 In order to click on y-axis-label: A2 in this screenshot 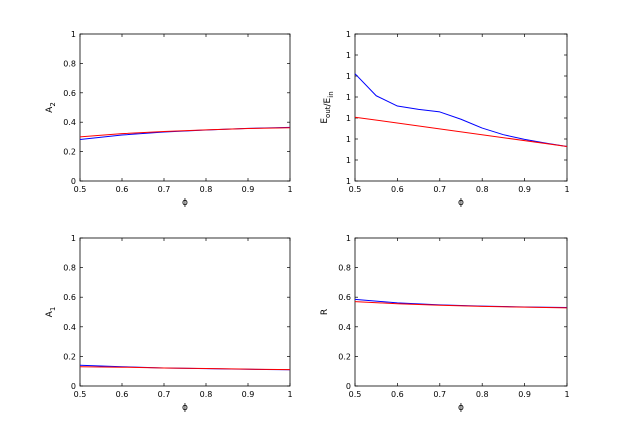, I will do `click(51, 107)`.